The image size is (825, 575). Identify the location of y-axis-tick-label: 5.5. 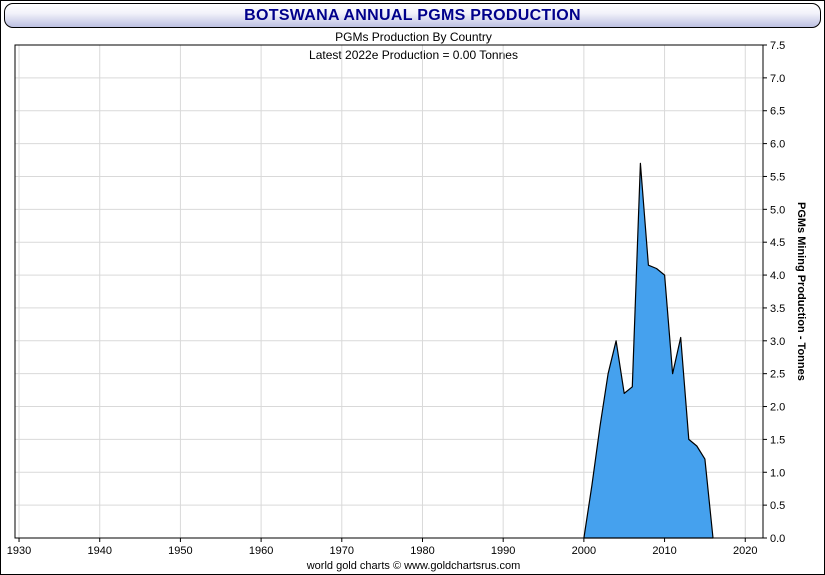
(777, 177).